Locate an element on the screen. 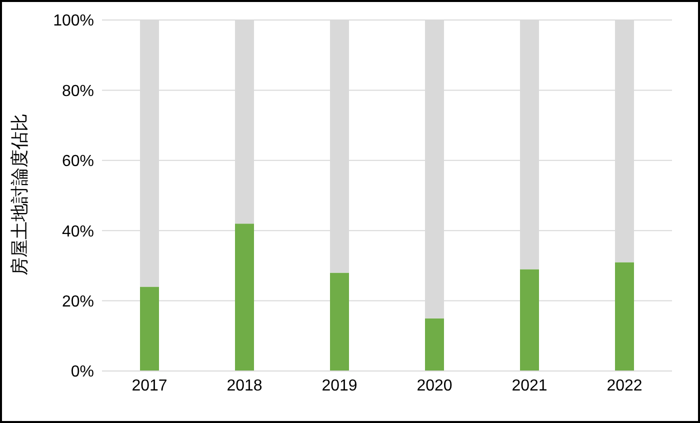 Image resolution: width=700 pixels, height=423 pixels. x-tick-label: 2019 is located at coordinates (340, 385).